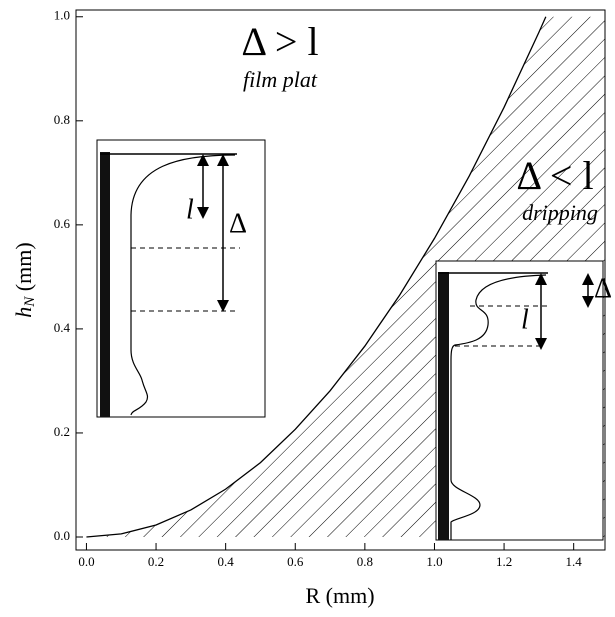  Describe the element at coordinates (62, 431) in the screenshot. I see `y-tick-label: 0.2` at that location.